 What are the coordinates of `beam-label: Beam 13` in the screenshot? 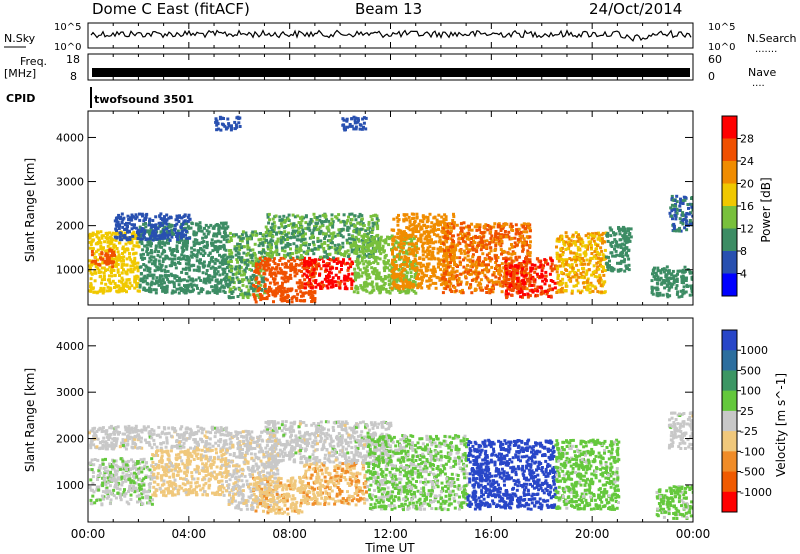 It's located at (388, 9).